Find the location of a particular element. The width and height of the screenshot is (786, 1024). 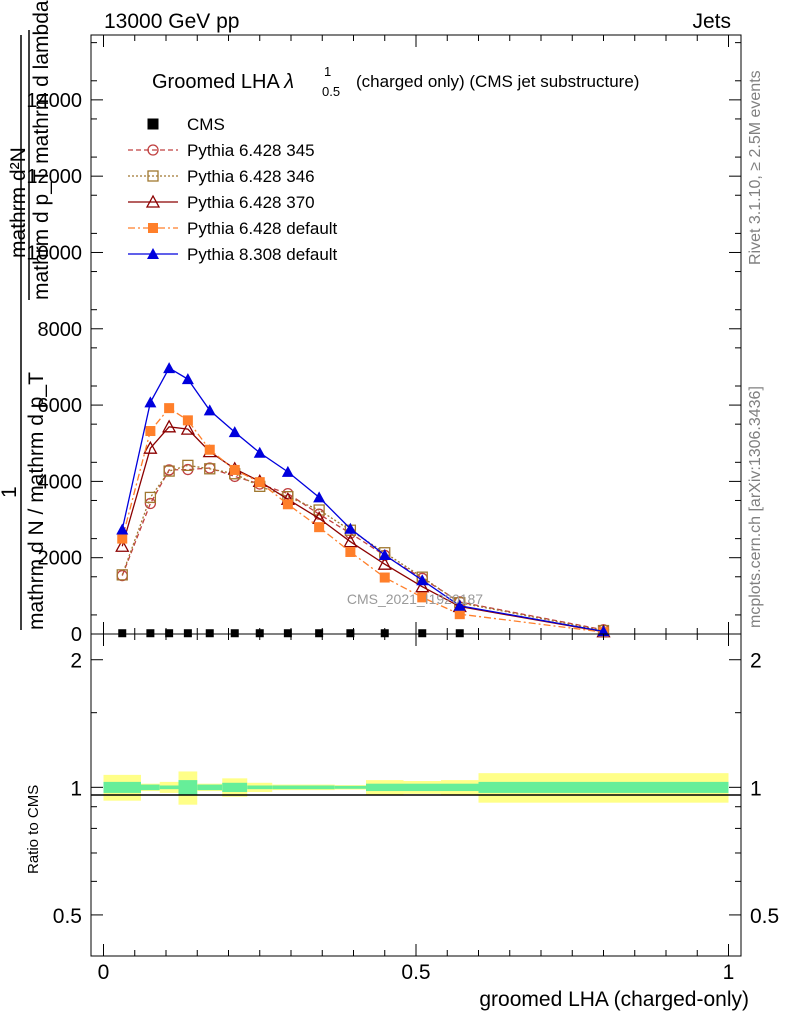

legend-item: Pythia 6.428 default is located at coordinates (233, 228).